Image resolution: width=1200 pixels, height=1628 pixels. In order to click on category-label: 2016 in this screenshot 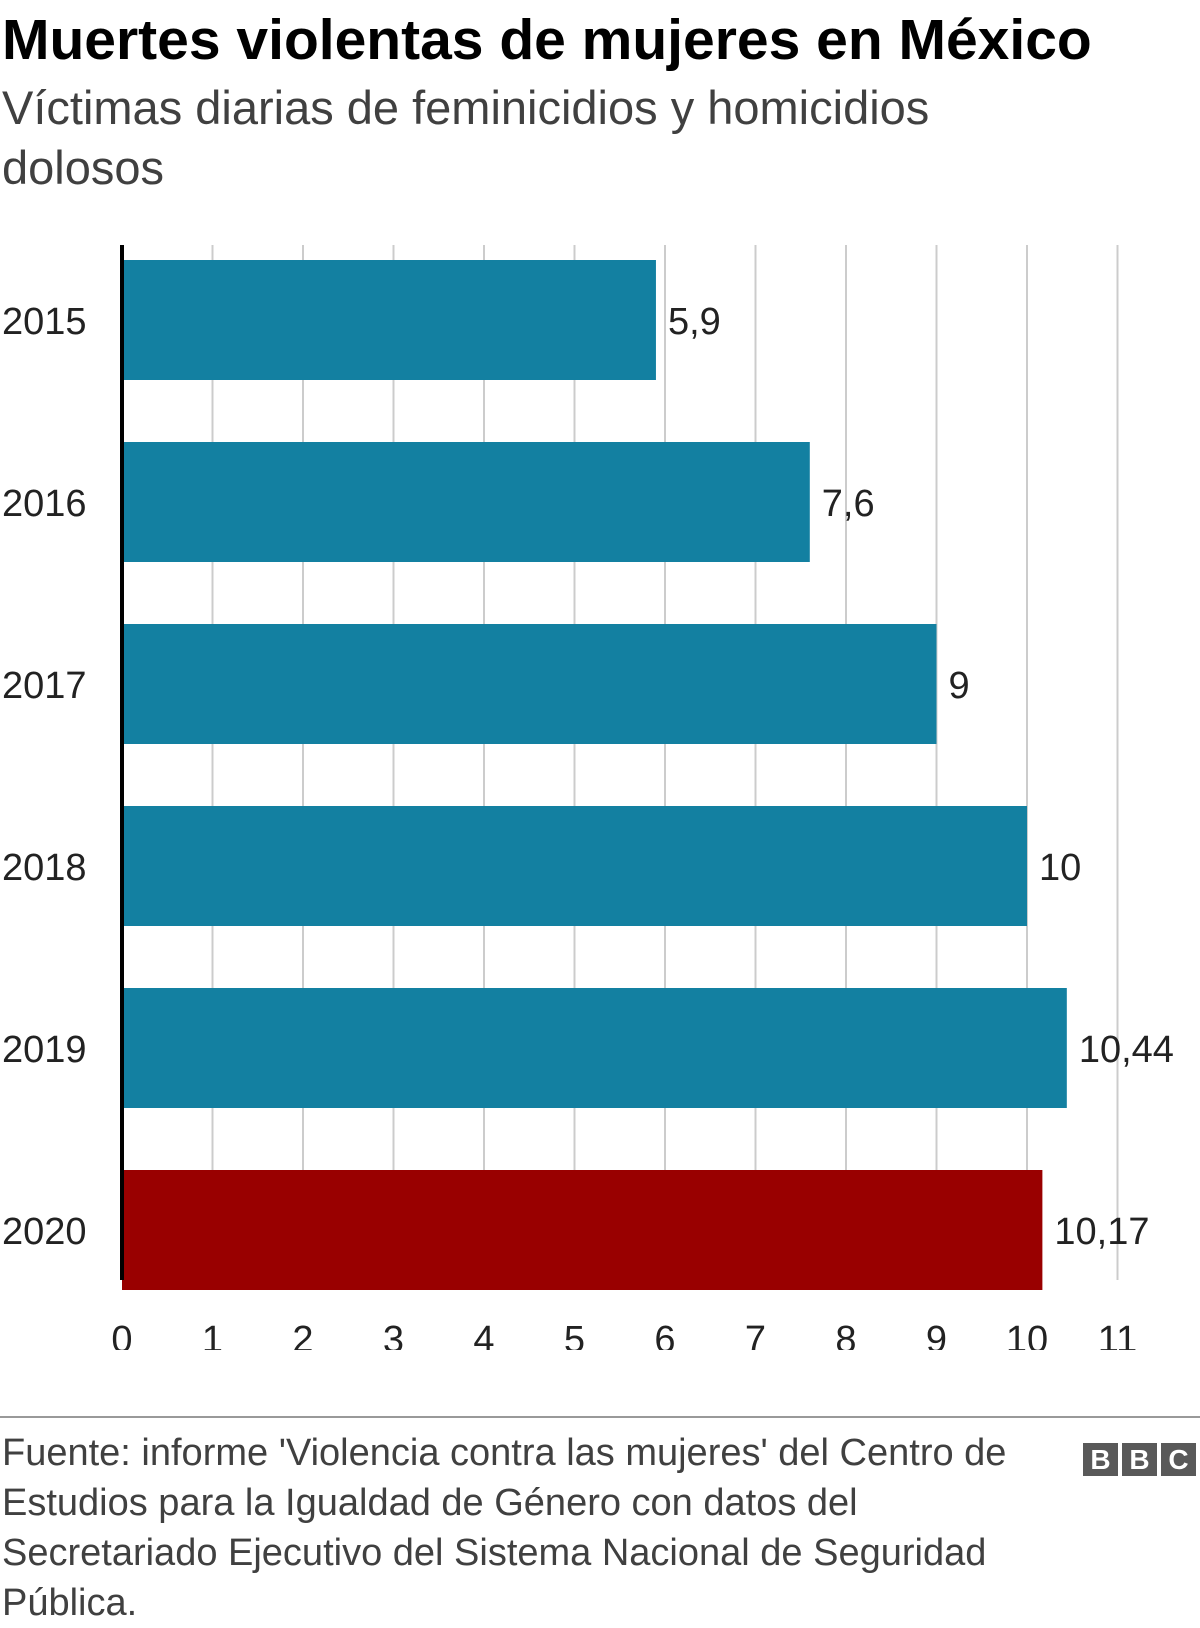, I will do `click(44, 504)`.